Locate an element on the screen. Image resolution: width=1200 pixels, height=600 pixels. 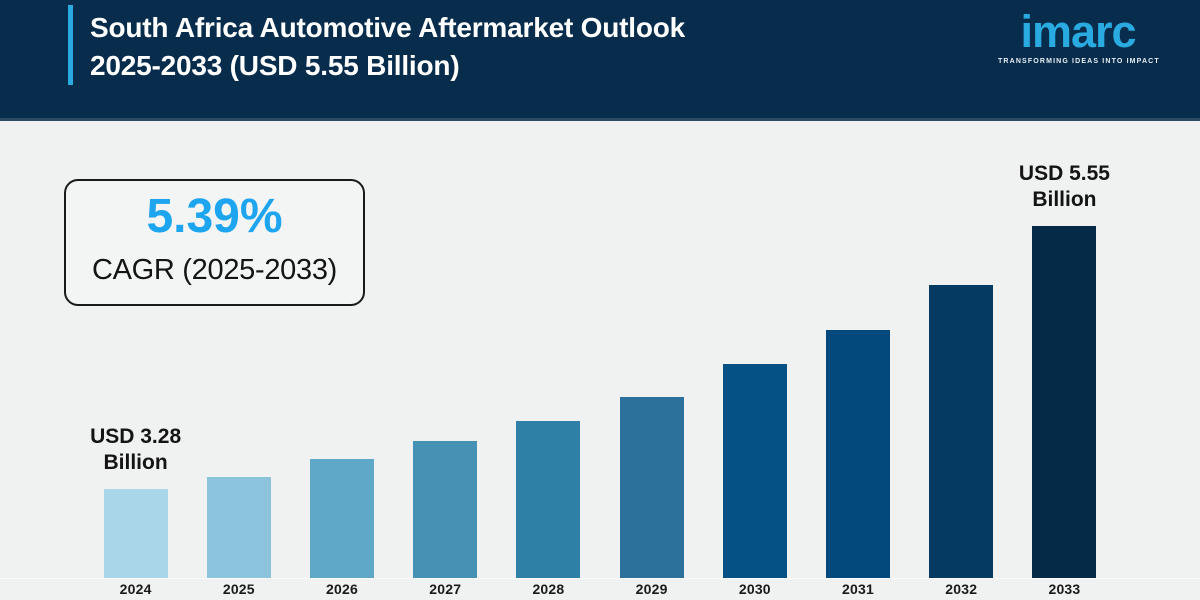
x-axis-label-2024: 2024 is located at coordinates (135, 589).